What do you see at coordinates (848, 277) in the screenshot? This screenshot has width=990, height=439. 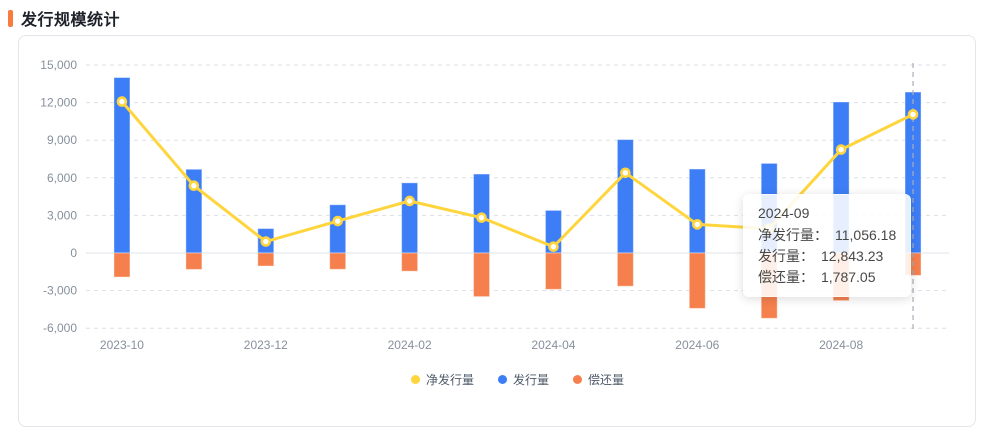 I see `tooltip-row-value: 1,787.05` at bounding box center [848, 277].